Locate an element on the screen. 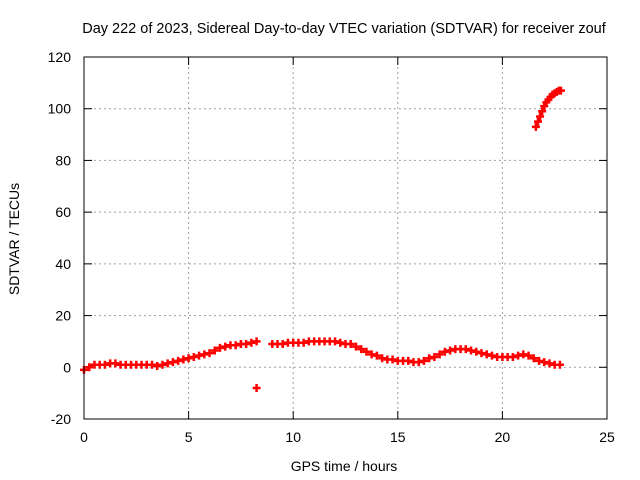  y-tick-label: 120 is located at coordinates (60, 57).